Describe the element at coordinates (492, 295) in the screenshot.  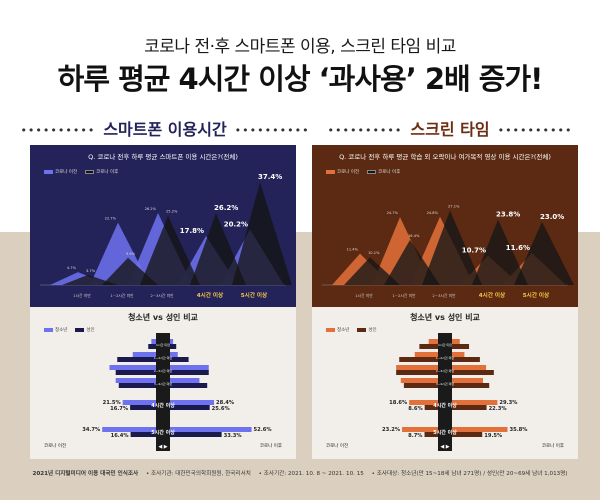
I see `category-label: 4시간 이상` at that location.